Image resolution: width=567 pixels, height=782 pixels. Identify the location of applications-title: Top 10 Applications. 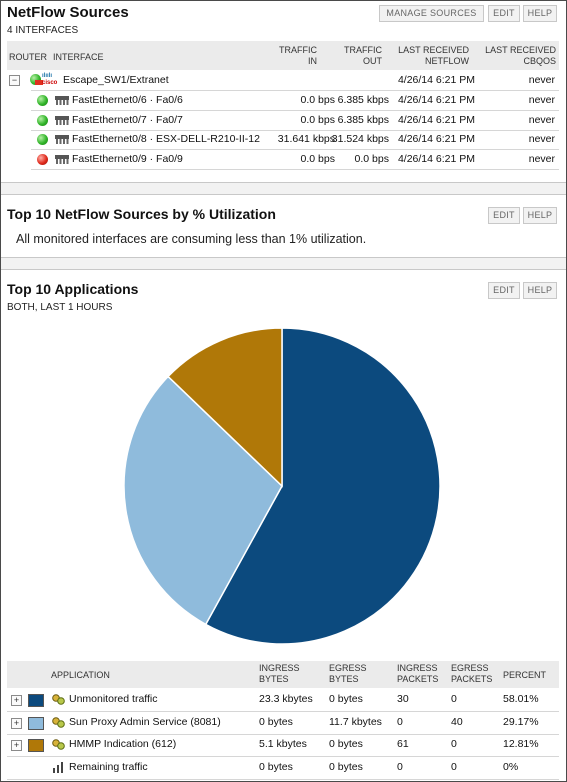
(73, 289).